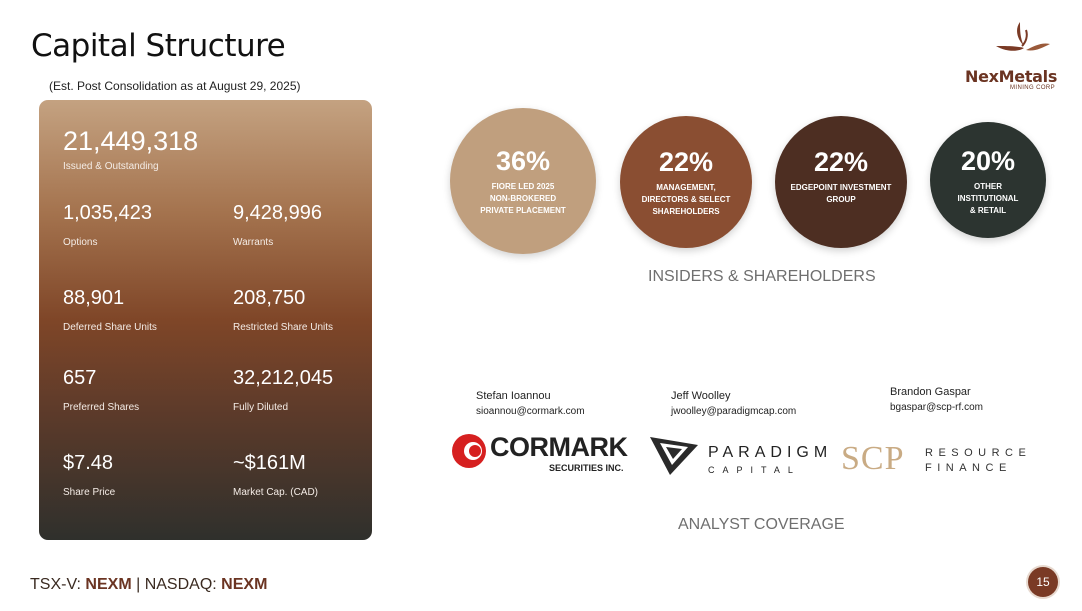 This screenshot has width=1082, height=611. What do you see at coordinates (276, 492) in the screenshot?
I see `stat-label: Market Cap. (CAD)` at bounding box center [276, 492].